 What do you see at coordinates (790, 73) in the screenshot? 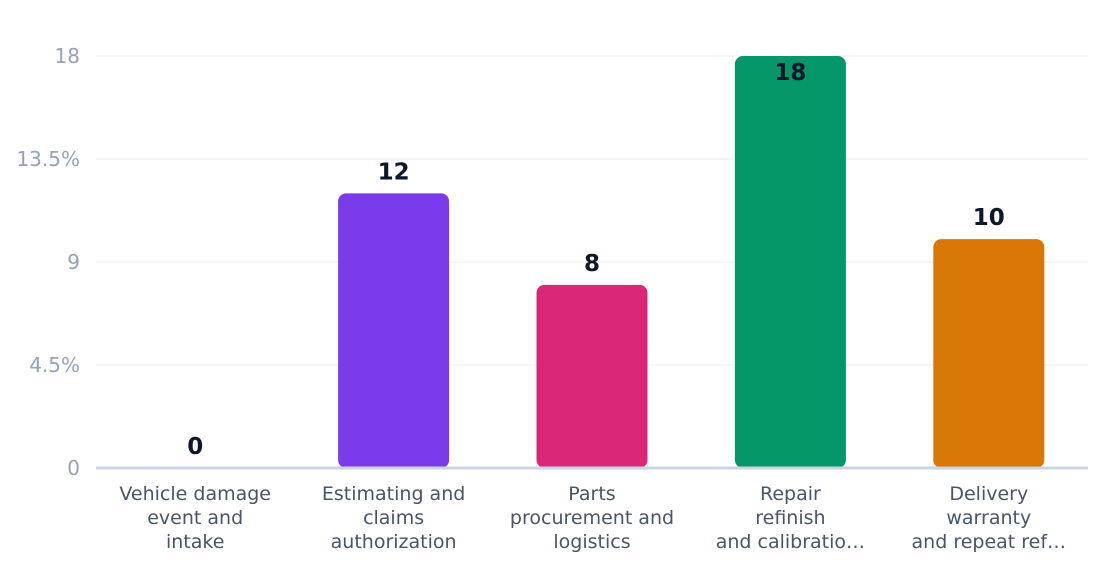
I see `data-label: 18` at bounding box center [790, 73].